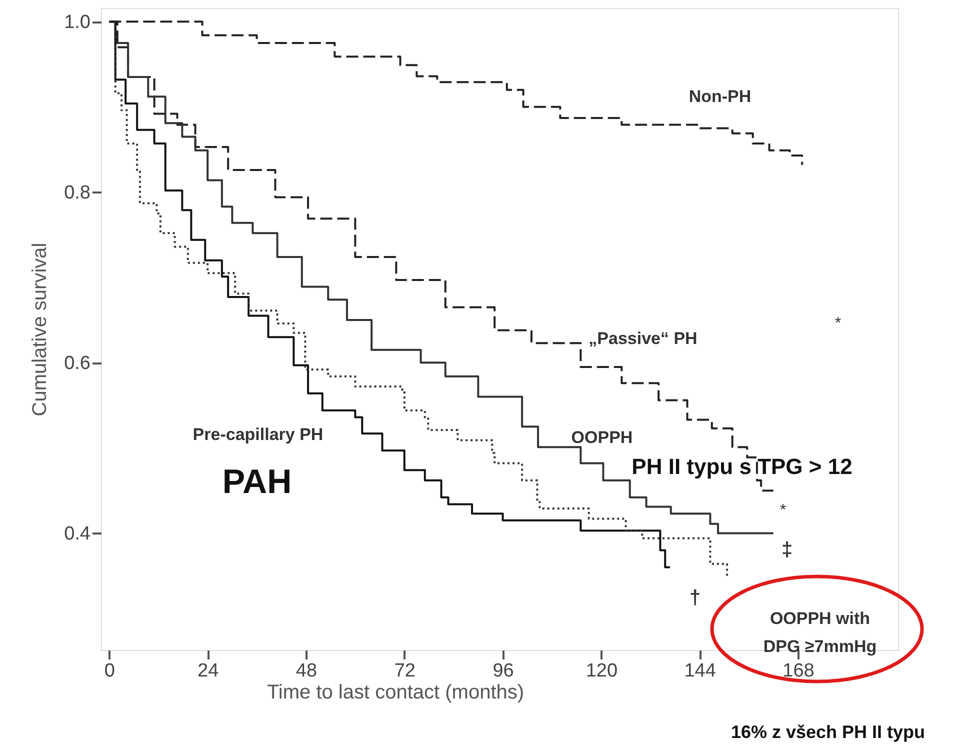 This screenshot has height=747, width=975. Describe the element at coordinates (40, 329) in the screenshot. I see `y-axis-title: Cumulative survival` at that location.